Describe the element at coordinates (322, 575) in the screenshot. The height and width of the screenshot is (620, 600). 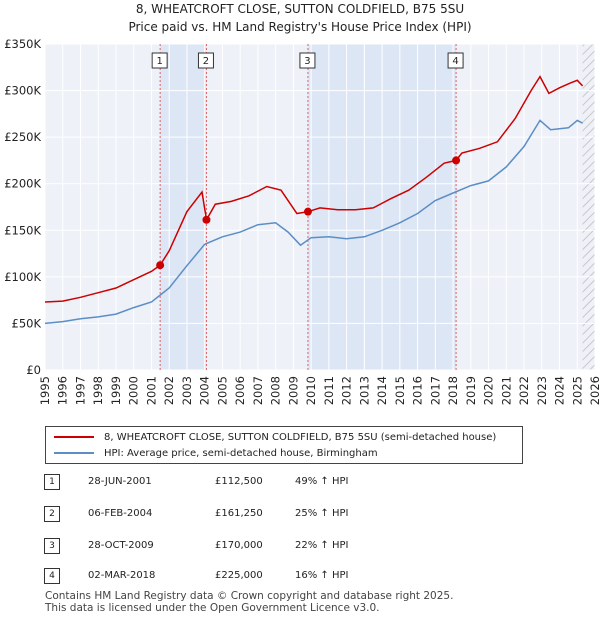
I see `transaction-hpi: 16% ↑ HPI` at that location.